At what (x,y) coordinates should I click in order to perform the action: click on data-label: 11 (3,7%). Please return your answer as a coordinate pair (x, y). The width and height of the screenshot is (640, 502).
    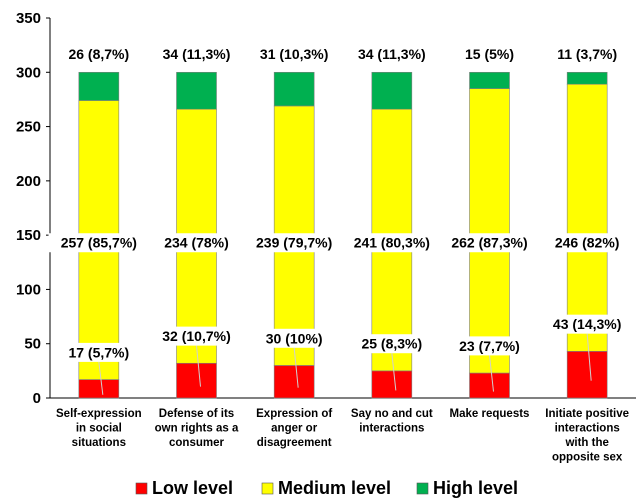
    Looking at the image, I should click on (587, 54).